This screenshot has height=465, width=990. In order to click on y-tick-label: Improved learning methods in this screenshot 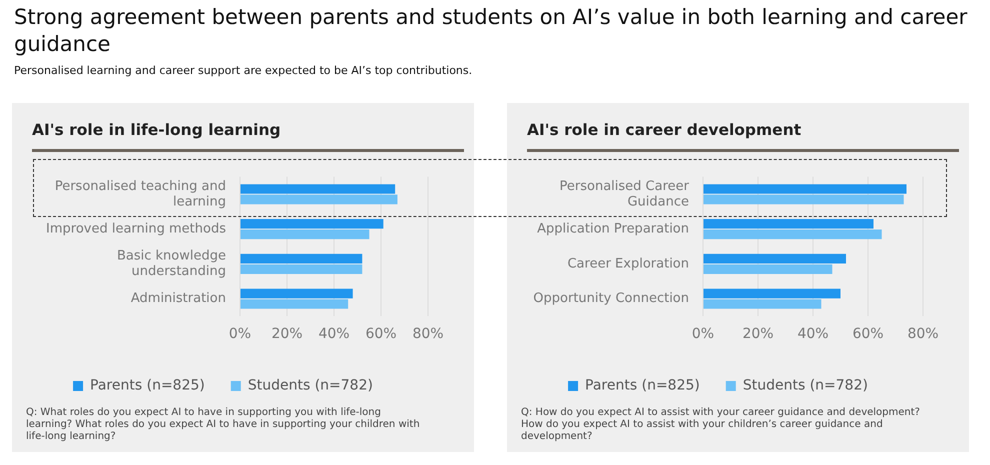, I will do `click(136, 228)`.